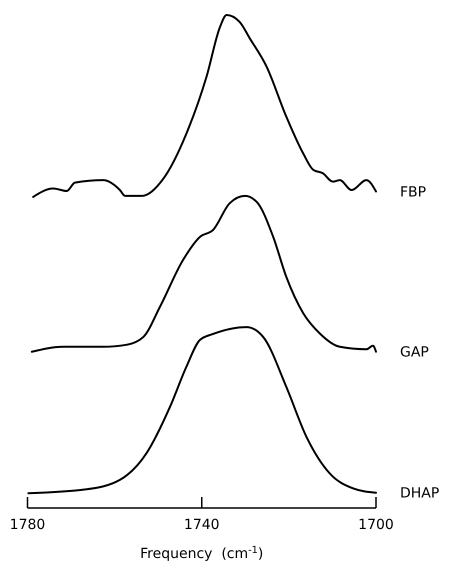  Describe the element at coordinates (420, 494) in the screenshot. I see `series-label: DHAP` at that location.